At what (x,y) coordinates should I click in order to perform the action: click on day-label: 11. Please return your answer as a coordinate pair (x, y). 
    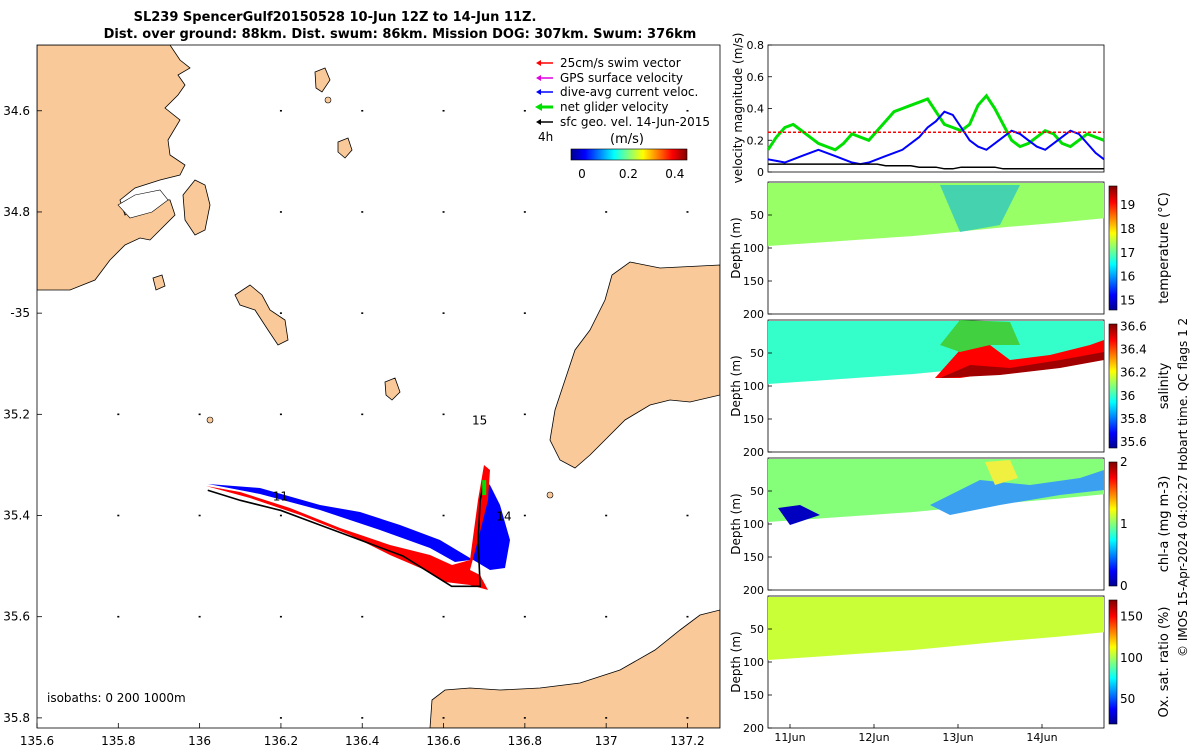
    Looking at the image, I should click on (280, 496).